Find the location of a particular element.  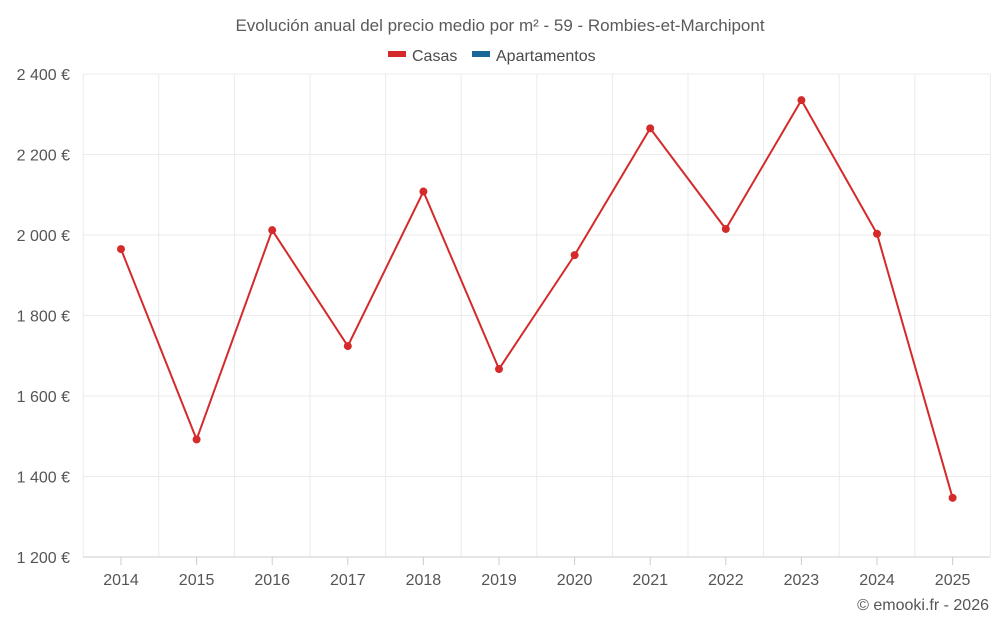

y-tick-label: 2 400 € is located at coordinates (43, 75).